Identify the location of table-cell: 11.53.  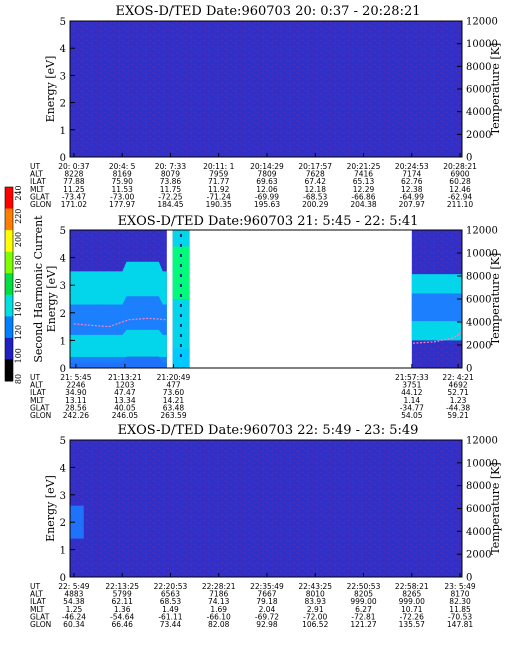
(122, 189).